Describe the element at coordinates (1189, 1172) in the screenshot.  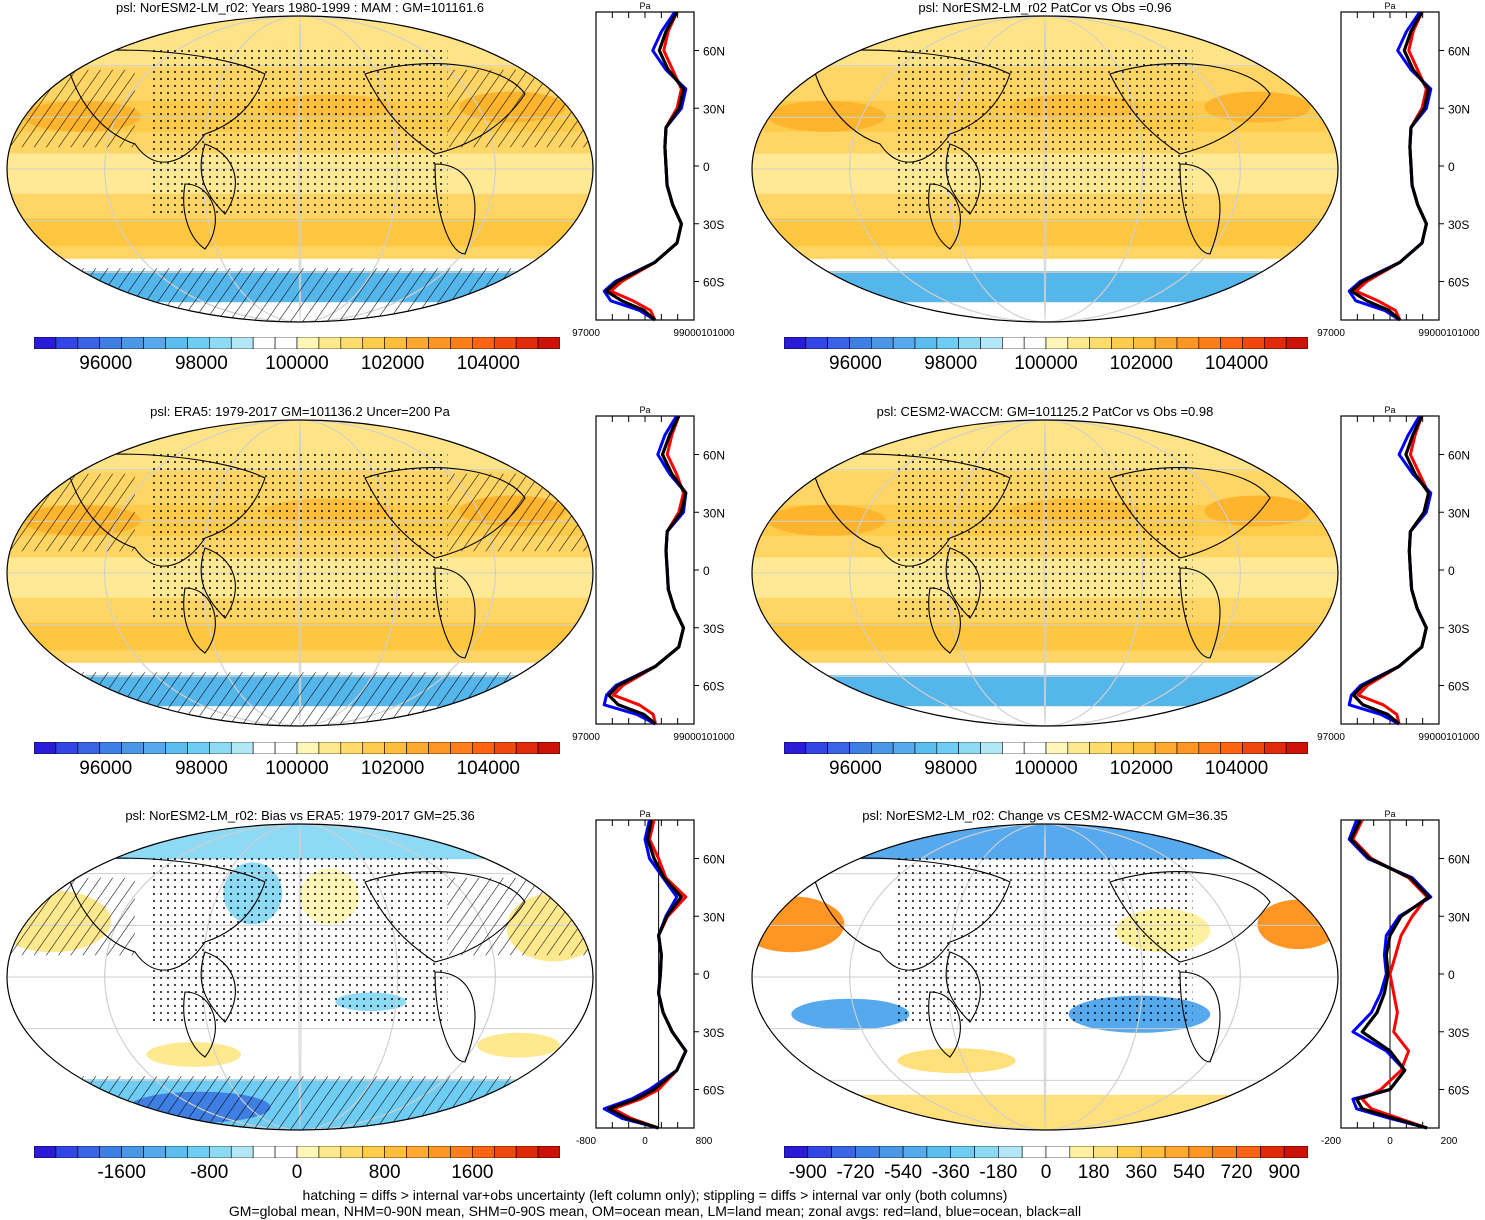
I see `colorbar-tick-label: 540` at that location.